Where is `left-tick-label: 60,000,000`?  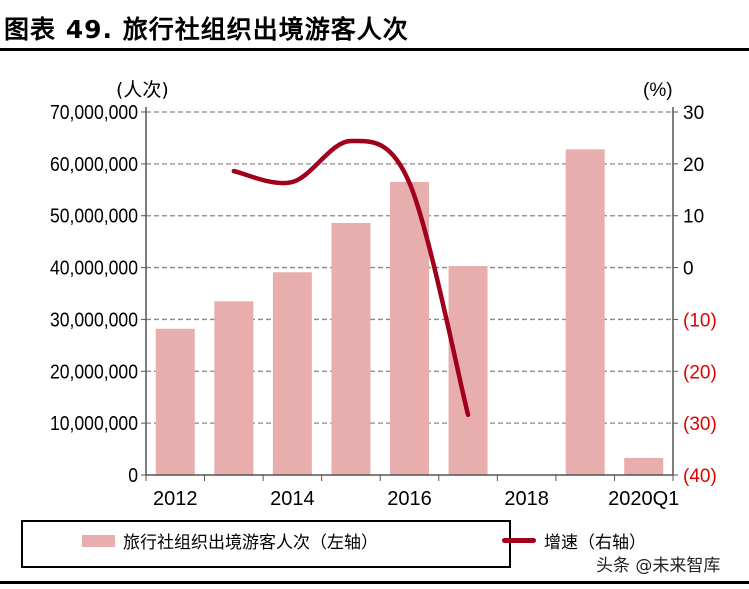
left-tick-label: 60,000,000 is located at coordinates (94, 164).